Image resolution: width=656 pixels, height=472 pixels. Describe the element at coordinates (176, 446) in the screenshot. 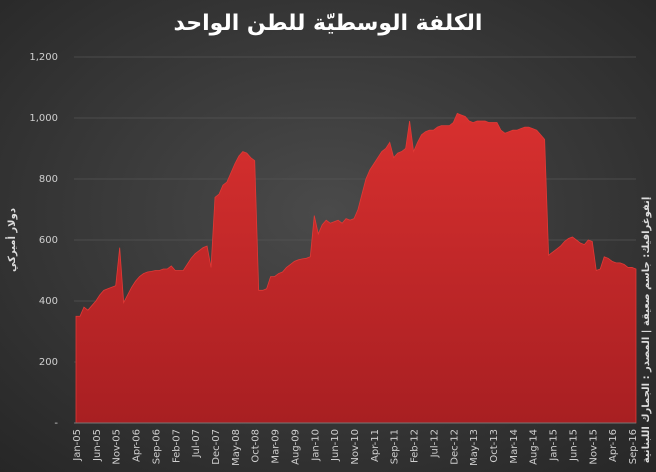

I see `x-tick-label: Feb-07` at that location.